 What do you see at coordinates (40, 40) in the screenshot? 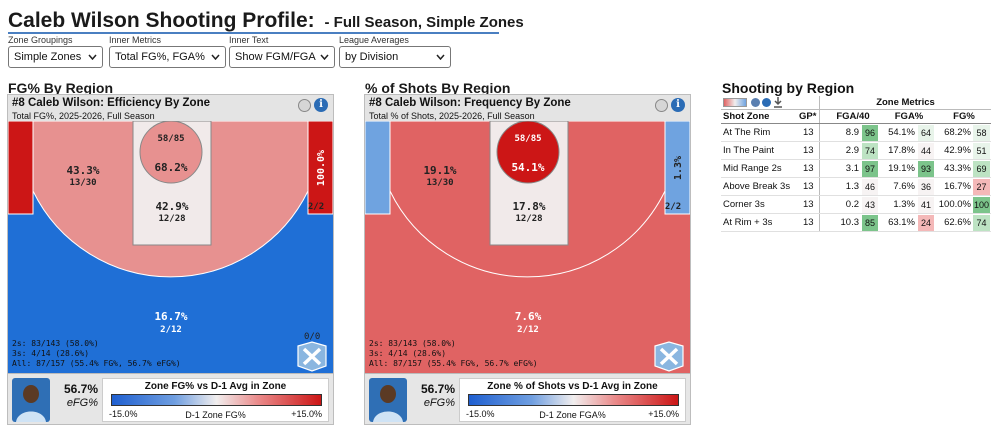
I see `zone-groupings-label: Zone Groupings` at bounding box center [40, 40].